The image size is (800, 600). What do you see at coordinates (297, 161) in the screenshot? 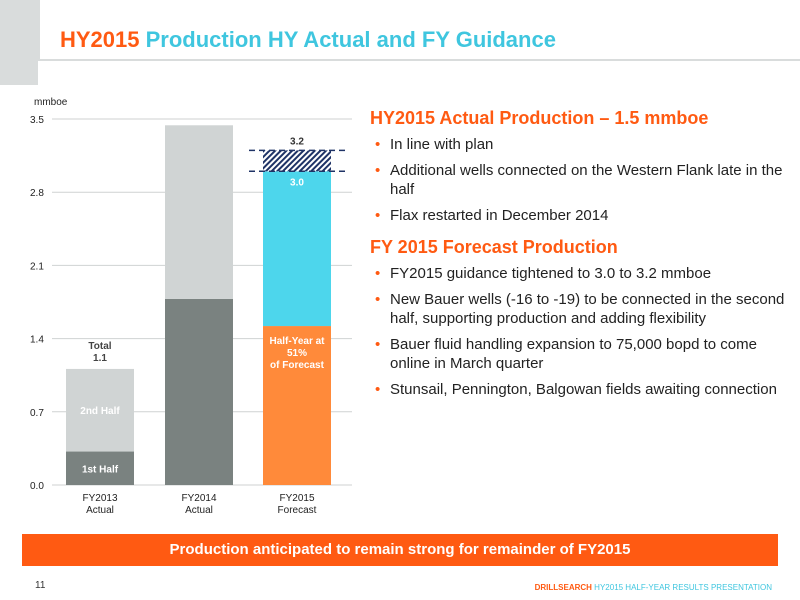
I see `bar-guidance-range` at bounding box center [297, 161].